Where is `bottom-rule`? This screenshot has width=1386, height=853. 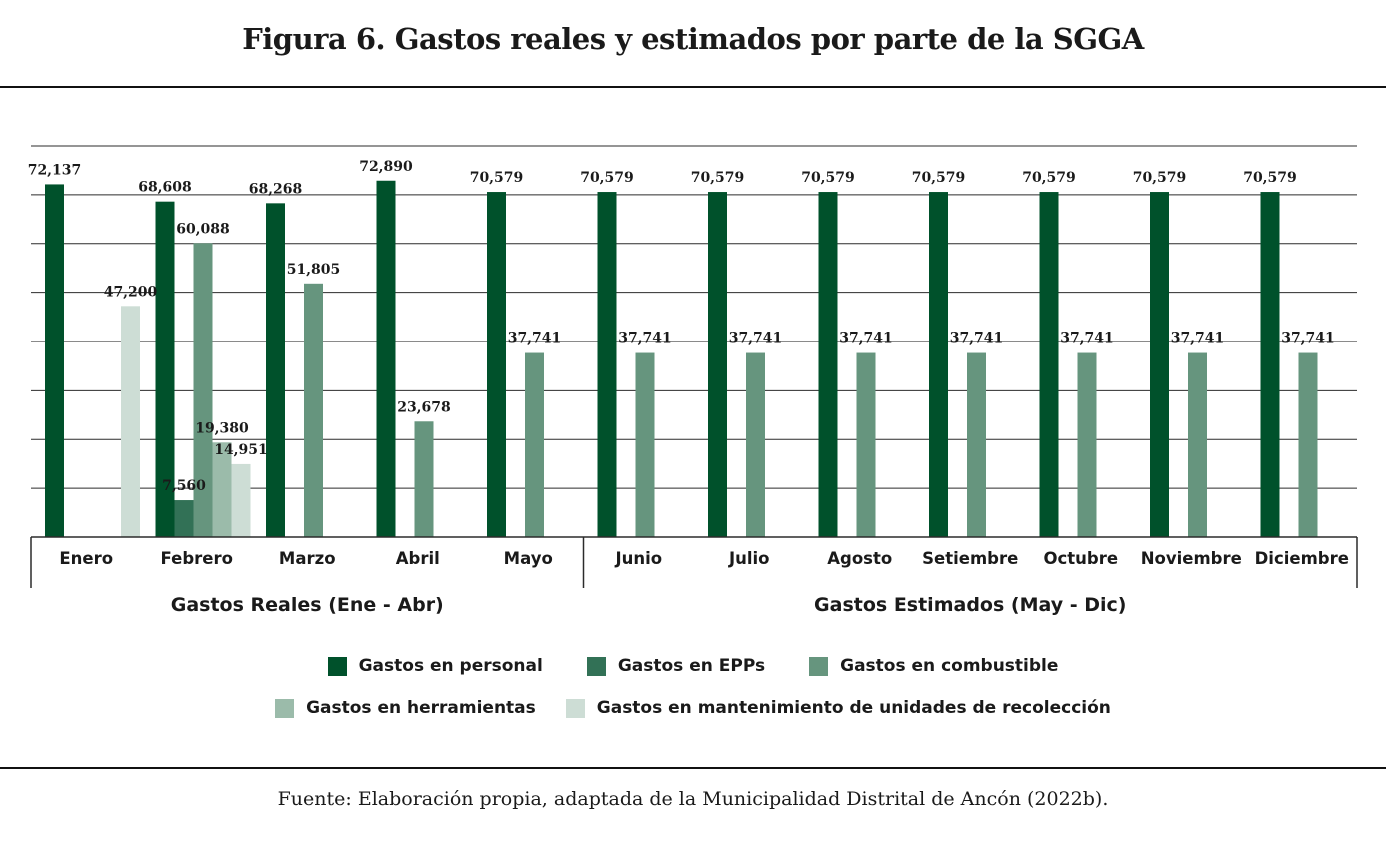
bottom-rule is located at coordinates (693, 768).